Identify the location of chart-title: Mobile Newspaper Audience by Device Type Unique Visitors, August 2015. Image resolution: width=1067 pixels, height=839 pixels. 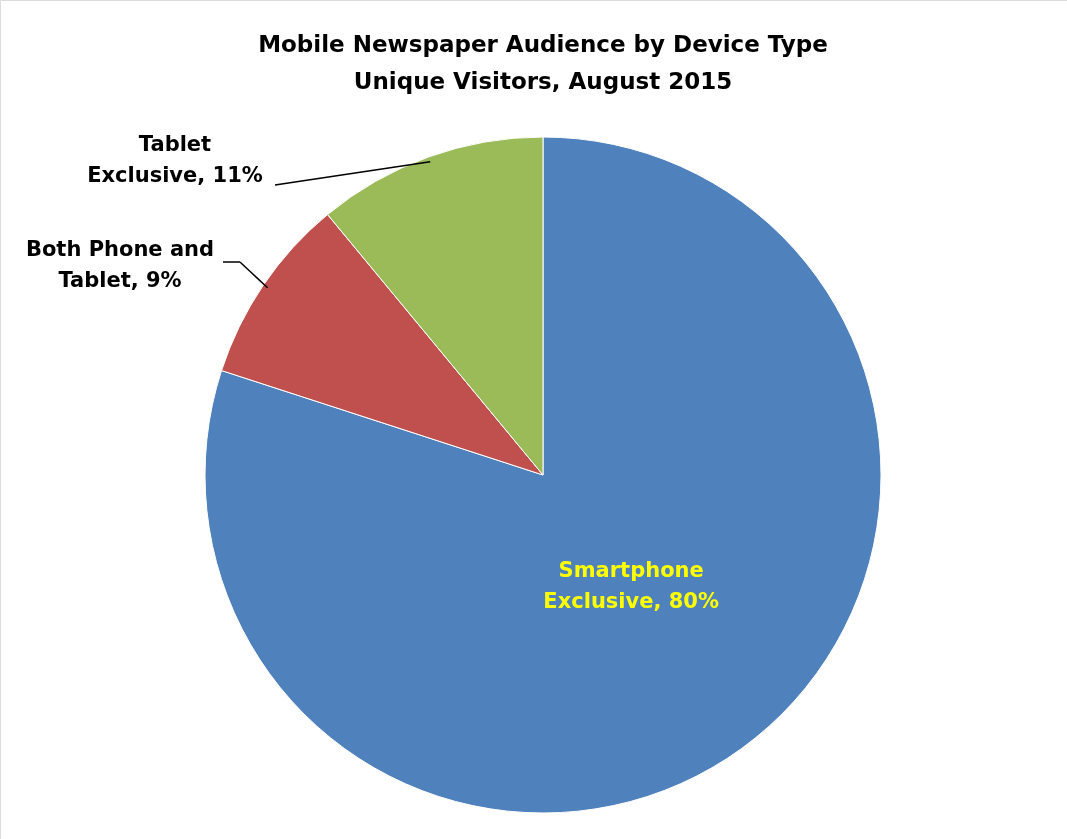
(543, 62).